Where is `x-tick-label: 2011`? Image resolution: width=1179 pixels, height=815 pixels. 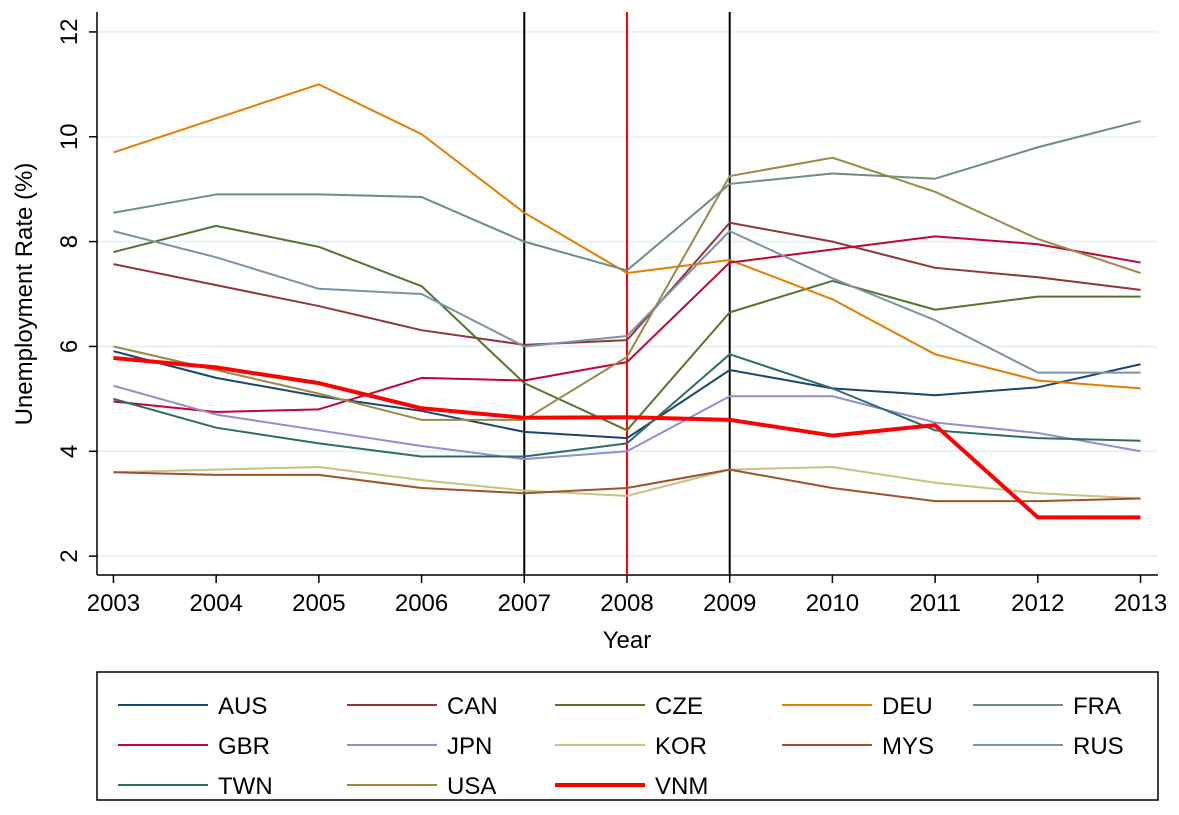 x-tick-label: 2011 is located at coordinates (935, 603).